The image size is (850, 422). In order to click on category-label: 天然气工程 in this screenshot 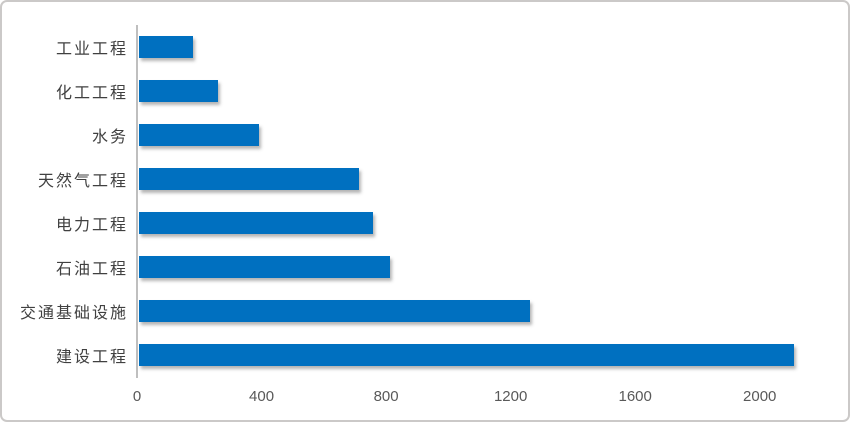, I will do `click(82, 181)`.